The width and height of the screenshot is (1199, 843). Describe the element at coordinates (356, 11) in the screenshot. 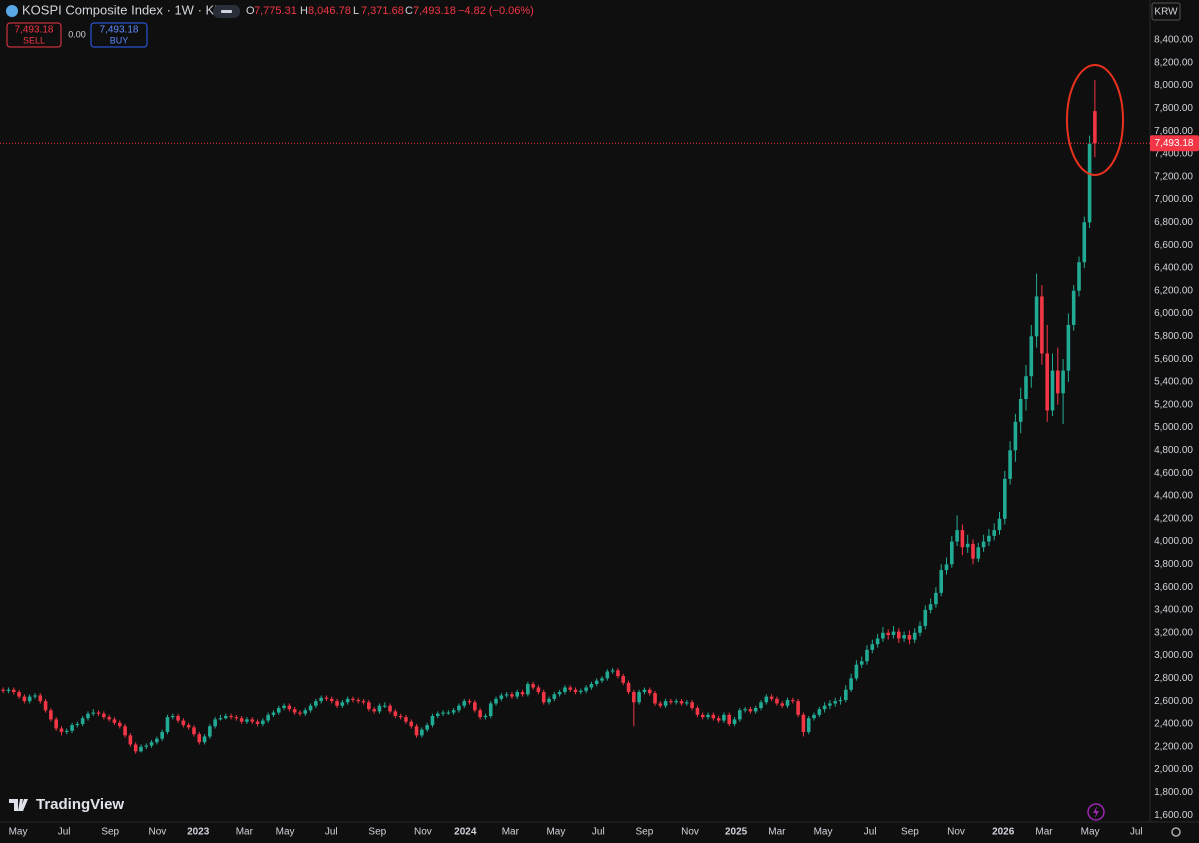

I see `ohlc-key: L` at that location.